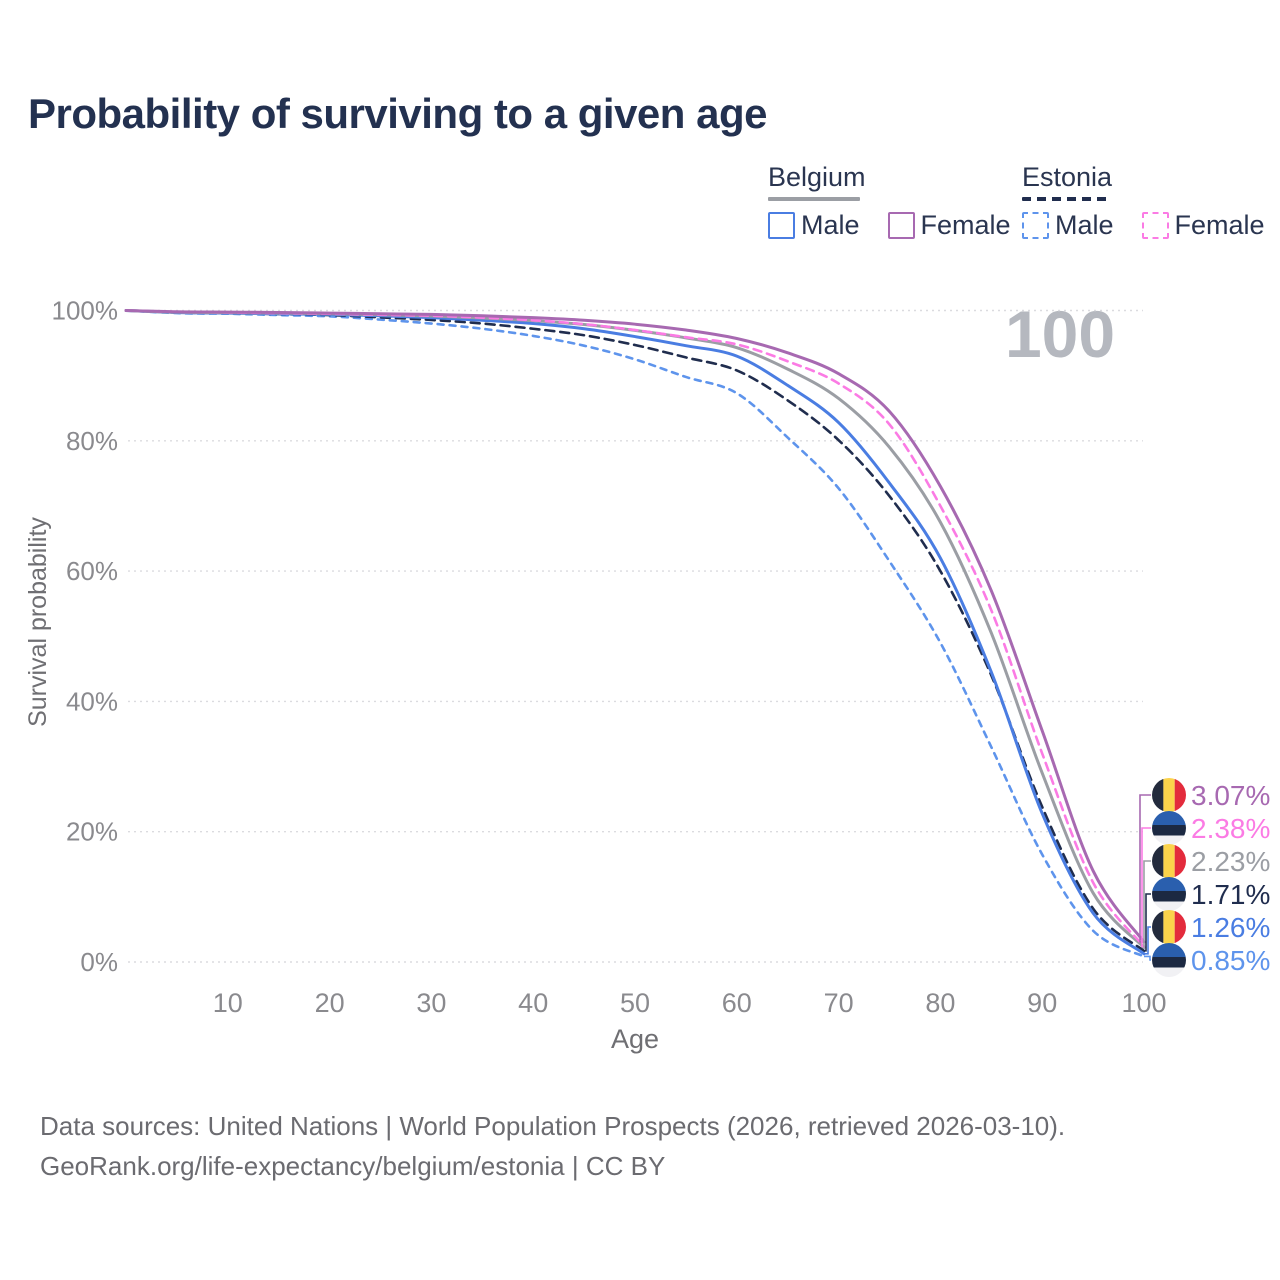 This screenshot has height=1280, width=1280. What do you see at coordinates (330, 1003) in the screenshot?
I see `x-tick-label-20: 20` at bounding box center [330, 1003].